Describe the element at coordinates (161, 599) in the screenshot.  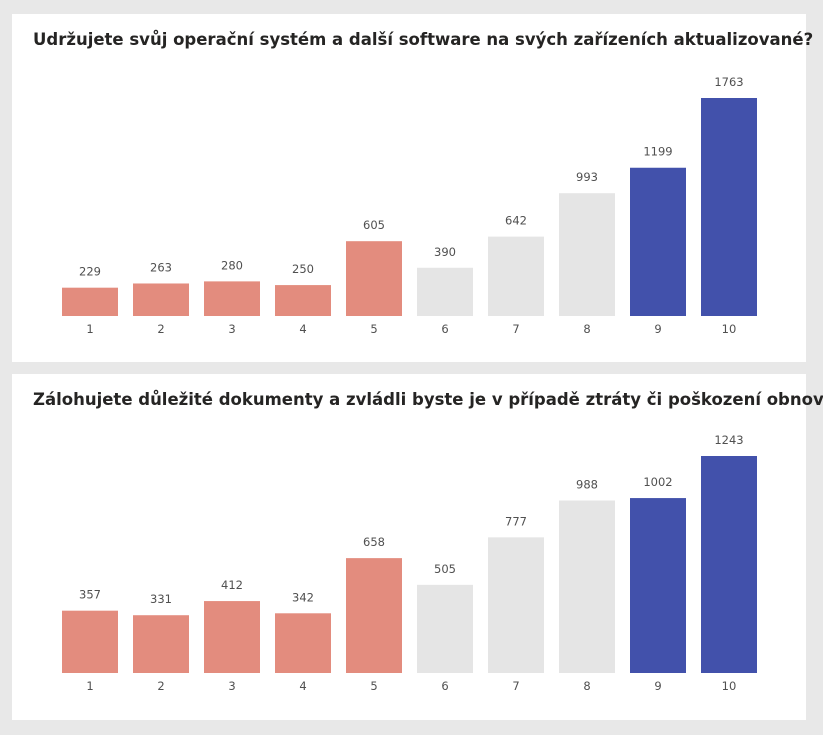
I see `data-label-2: 331` at that location.